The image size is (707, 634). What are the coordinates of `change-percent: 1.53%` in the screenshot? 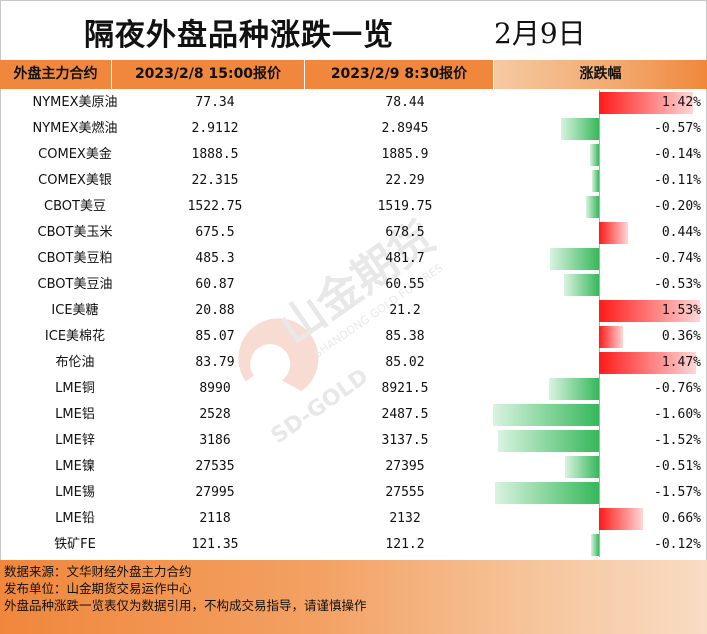 It's located at (681, 310).